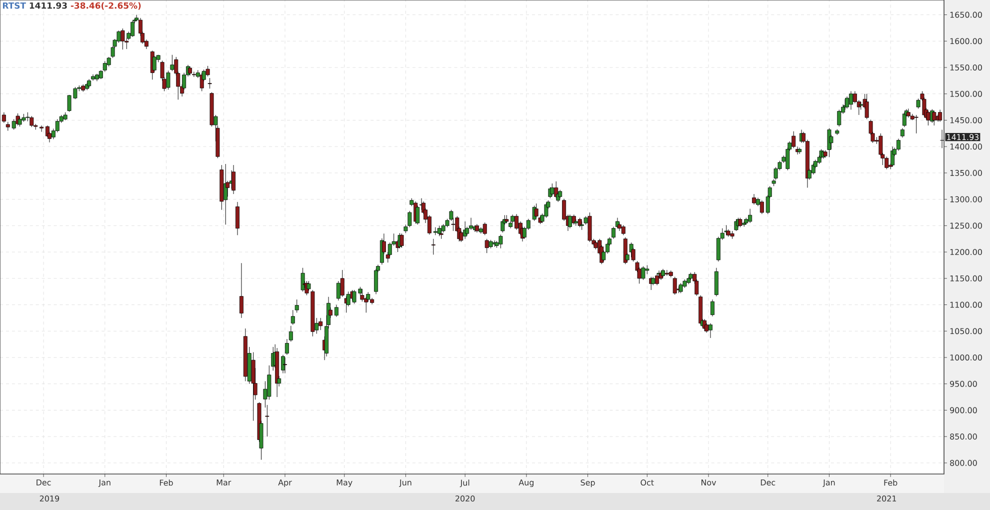 The height and width of the screenshot is (510, 990). I want to click on chart-subtitle: 1411.93, so click(48, 5).